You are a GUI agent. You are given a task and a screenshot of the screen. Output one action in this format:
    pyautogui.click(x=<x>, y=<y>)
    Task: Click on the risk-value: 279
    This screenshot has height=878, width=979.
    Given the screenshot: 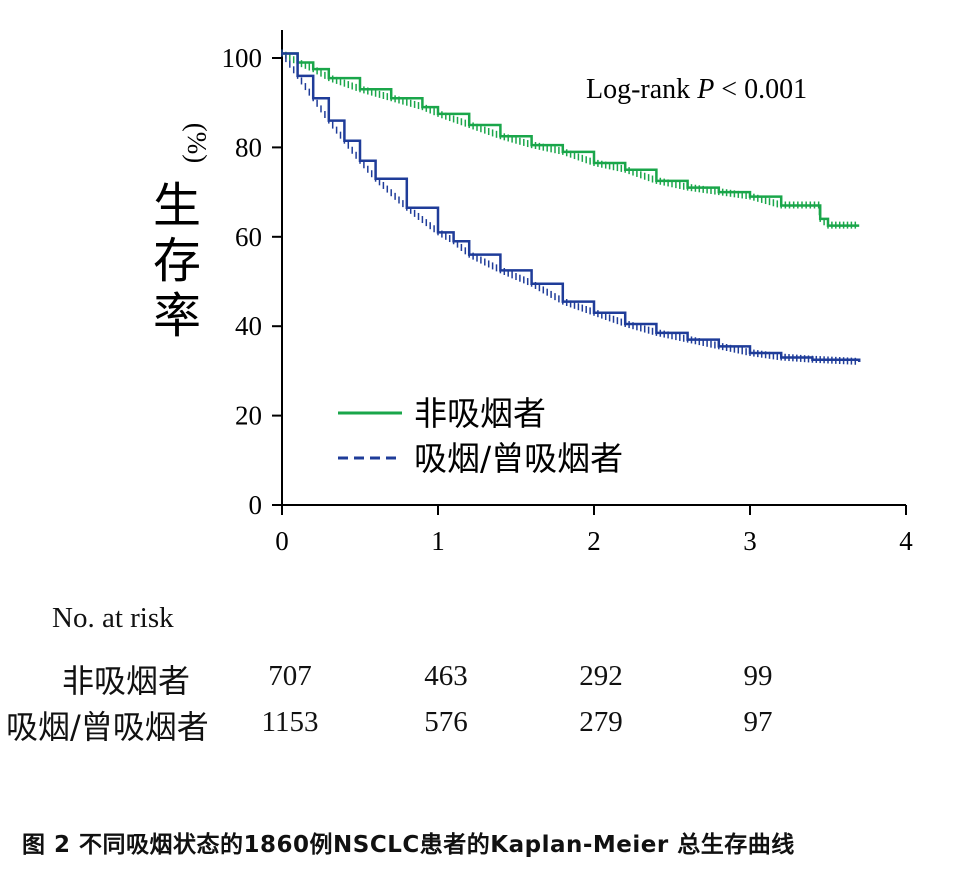 What is the action you would take?
    pyautogui.click(x=601, y=722)
    